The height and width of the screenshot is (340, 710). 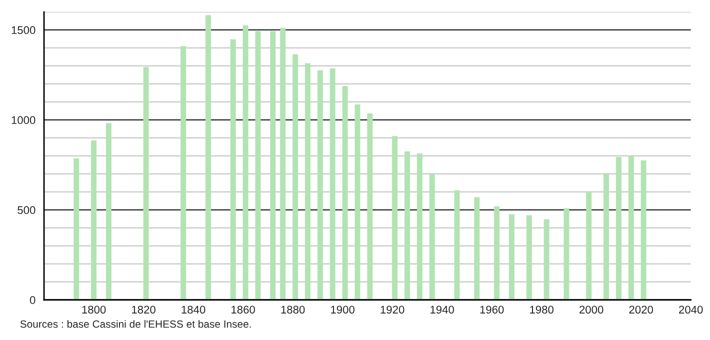 What do you see at coordinates (194, 310) in the screenshot?
I see `x-tick-label: 1840` at bounding box center [194, 310].